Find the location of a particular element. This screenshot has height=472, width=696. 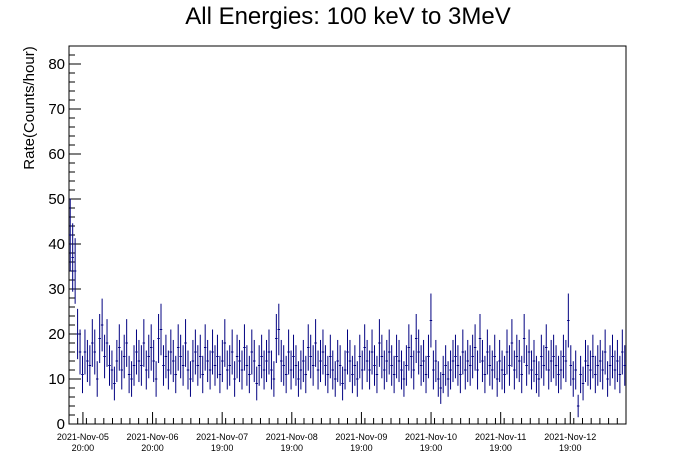

y-tick-label: 70 is located at coordinates (56, 109).